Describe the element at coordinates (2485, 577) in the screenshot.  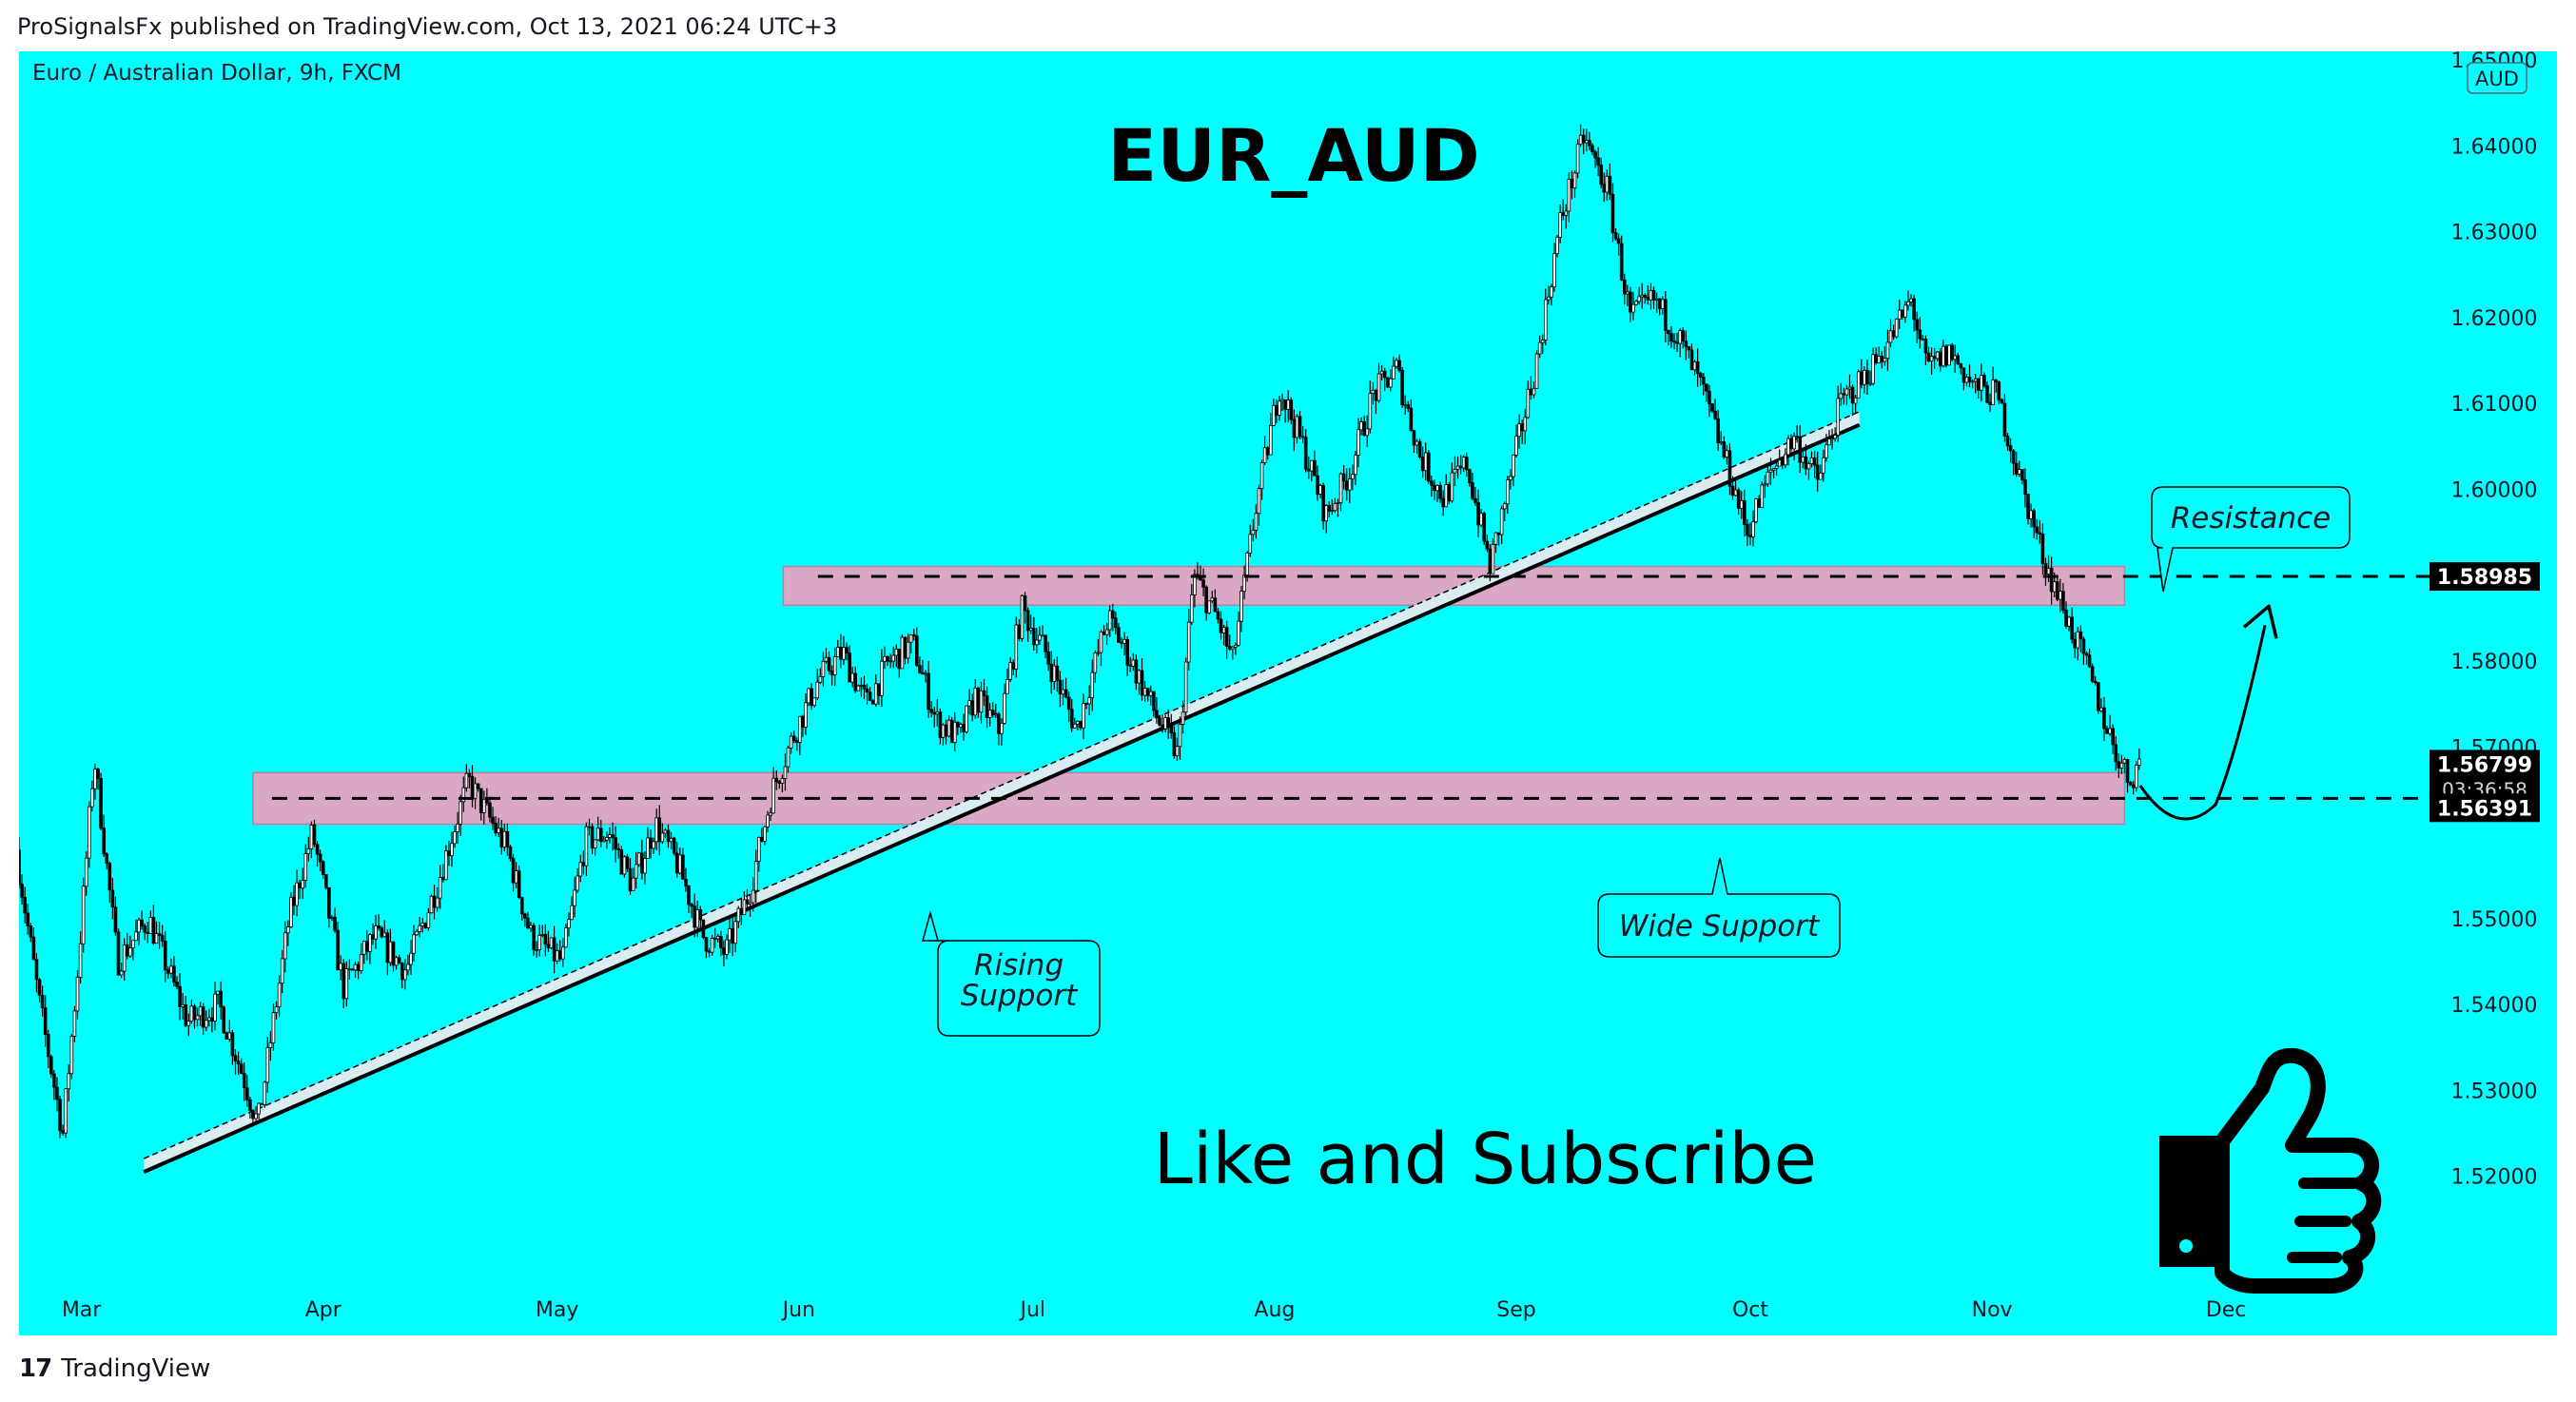
I see `resistance-price-label: 1.58985` at that location.